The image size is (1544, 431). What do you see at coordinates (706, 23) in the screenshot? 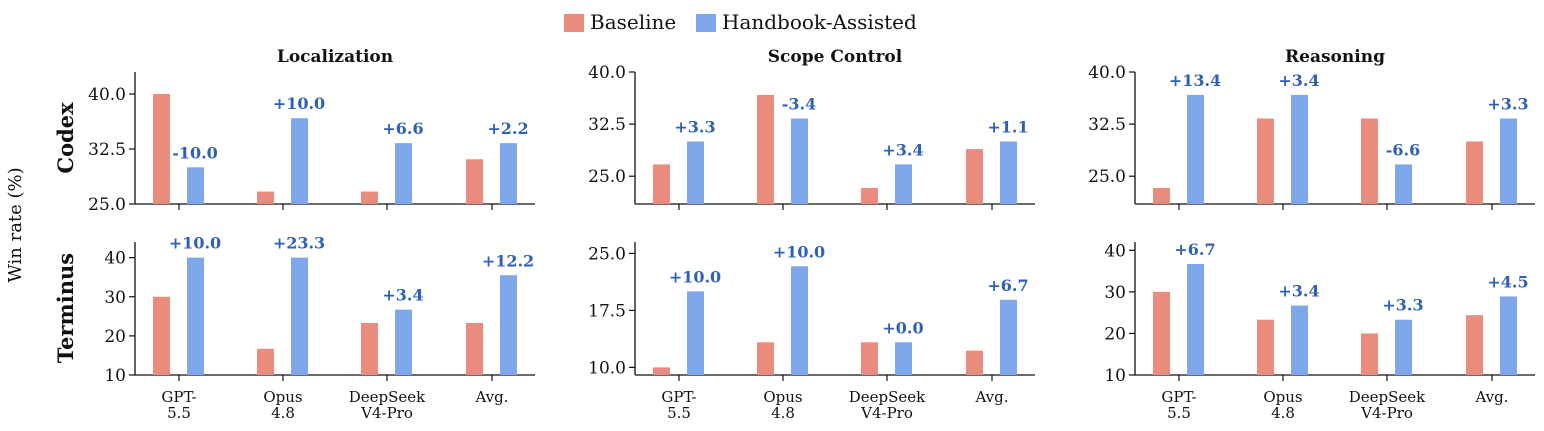
I see `legend-swatch-handbook` at bounding box center [706, 23].